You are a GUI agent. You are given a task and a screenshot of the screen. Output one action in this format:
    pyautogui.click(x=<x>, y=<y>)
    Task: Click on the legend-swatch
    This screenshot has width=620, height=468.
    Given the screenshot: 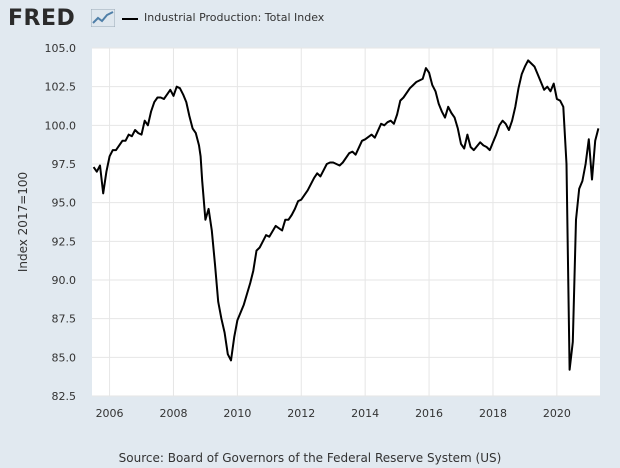 What is the action you would take?
    pyautogui.click(x=130, y=19)
    